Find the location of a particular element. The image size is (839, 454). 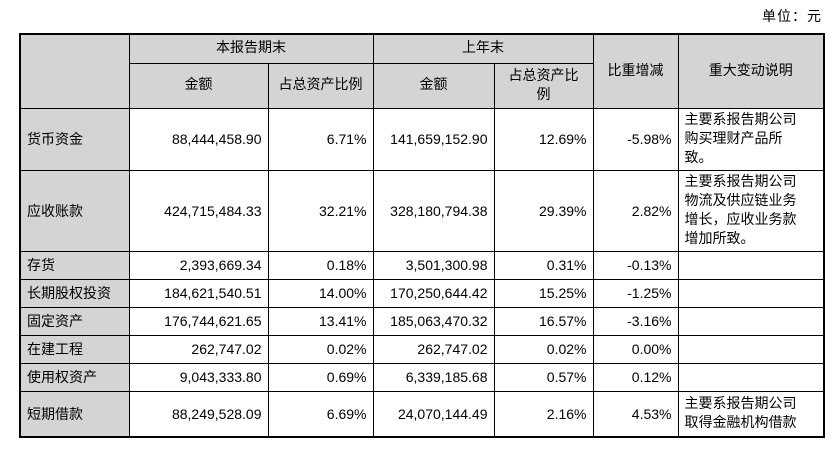

amount-current-cell: 88,444,458.90 is located at coordinates (198, 139).